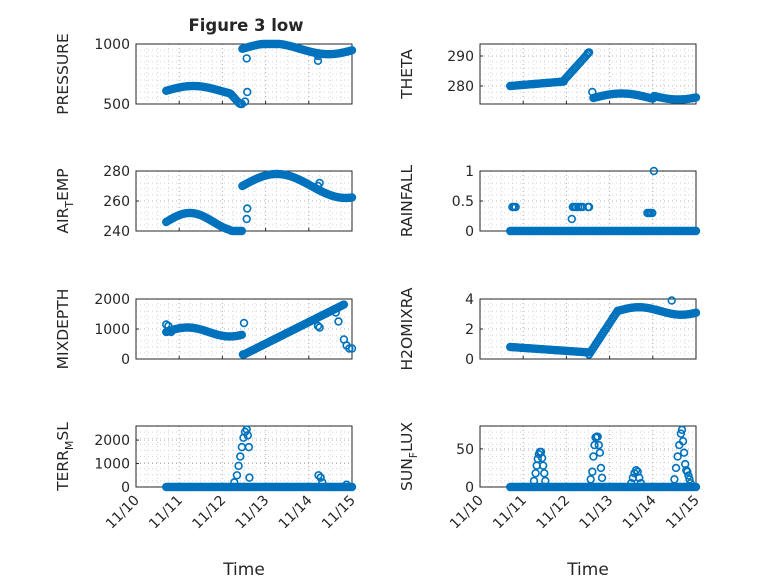 The image size is (778, 583). Describe the element at coordinates (640, 512) in the screenshot. I see `xtick-label: 11/14` at that location.